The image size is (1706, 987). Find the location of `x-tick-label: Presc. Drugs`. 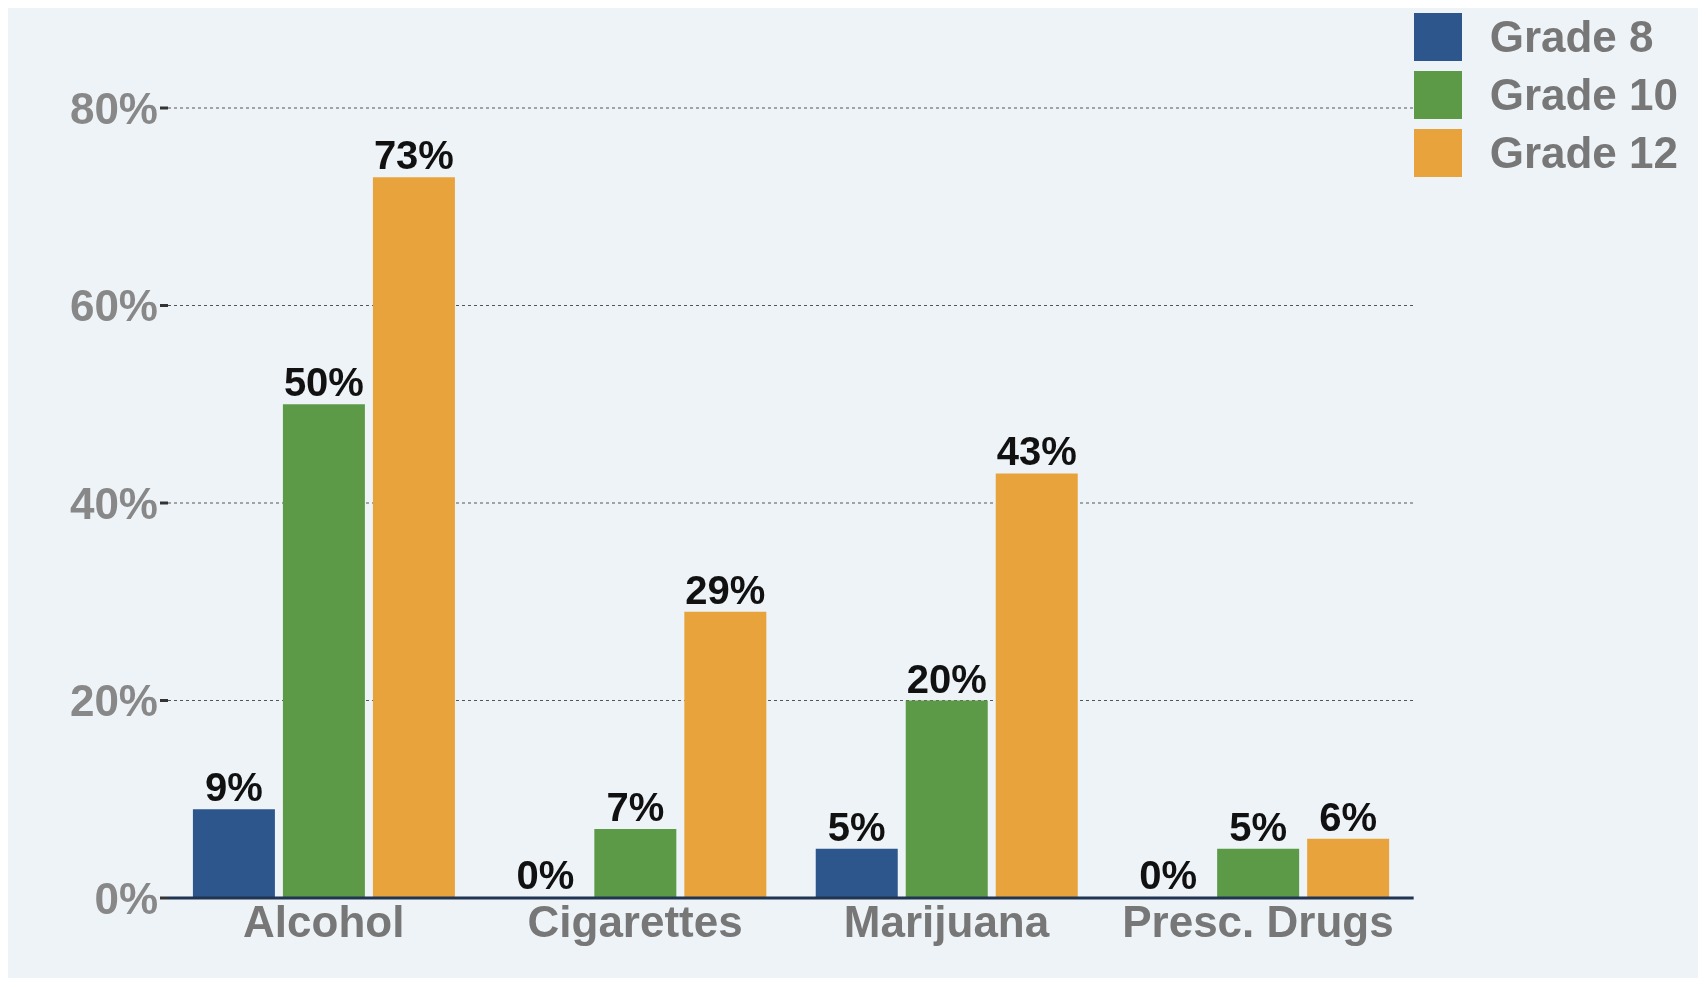

x-tick-label: Presc. Drugs is located at coordinates (1258, 922).